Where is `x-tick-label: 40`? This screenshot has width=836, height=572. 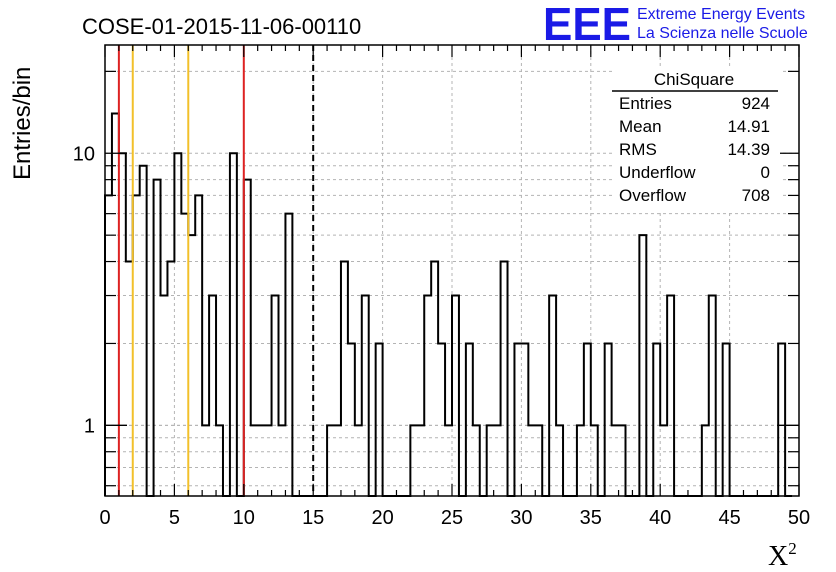 x-tick-label: 40 is located at coordinates (660, 518).